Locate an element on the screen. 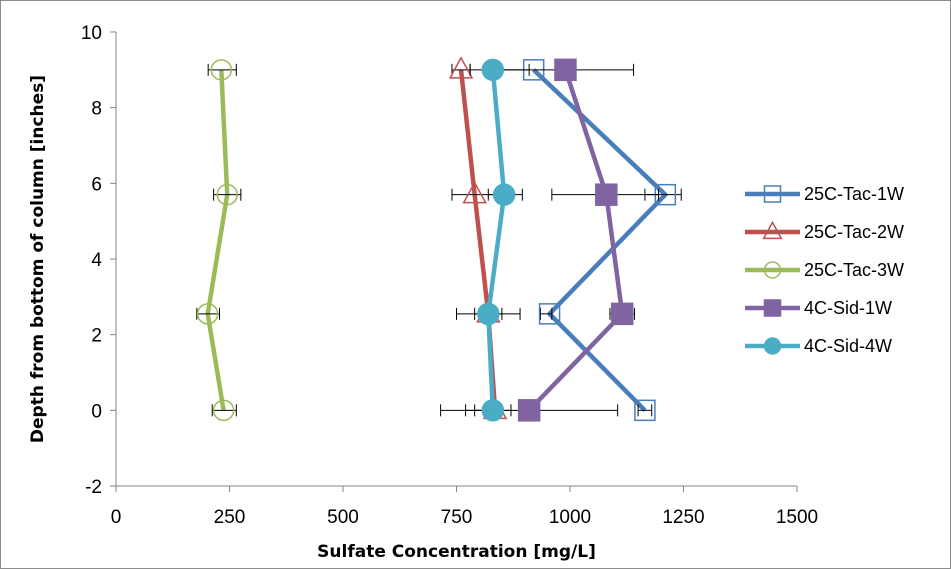 This screenshot has height=569, width=951. legend-label: 25C-Tac-2W is located at coordinates (854, 232).